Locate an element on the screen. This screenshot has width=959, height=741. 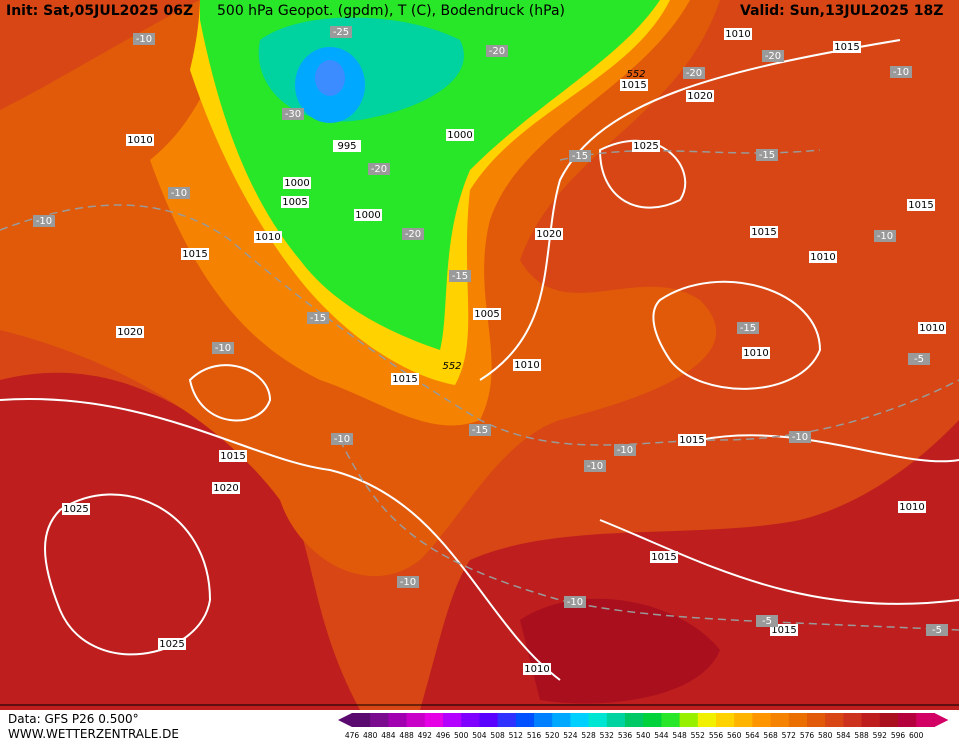
colorbar-label: 532 is located at coordinates (607, 735).